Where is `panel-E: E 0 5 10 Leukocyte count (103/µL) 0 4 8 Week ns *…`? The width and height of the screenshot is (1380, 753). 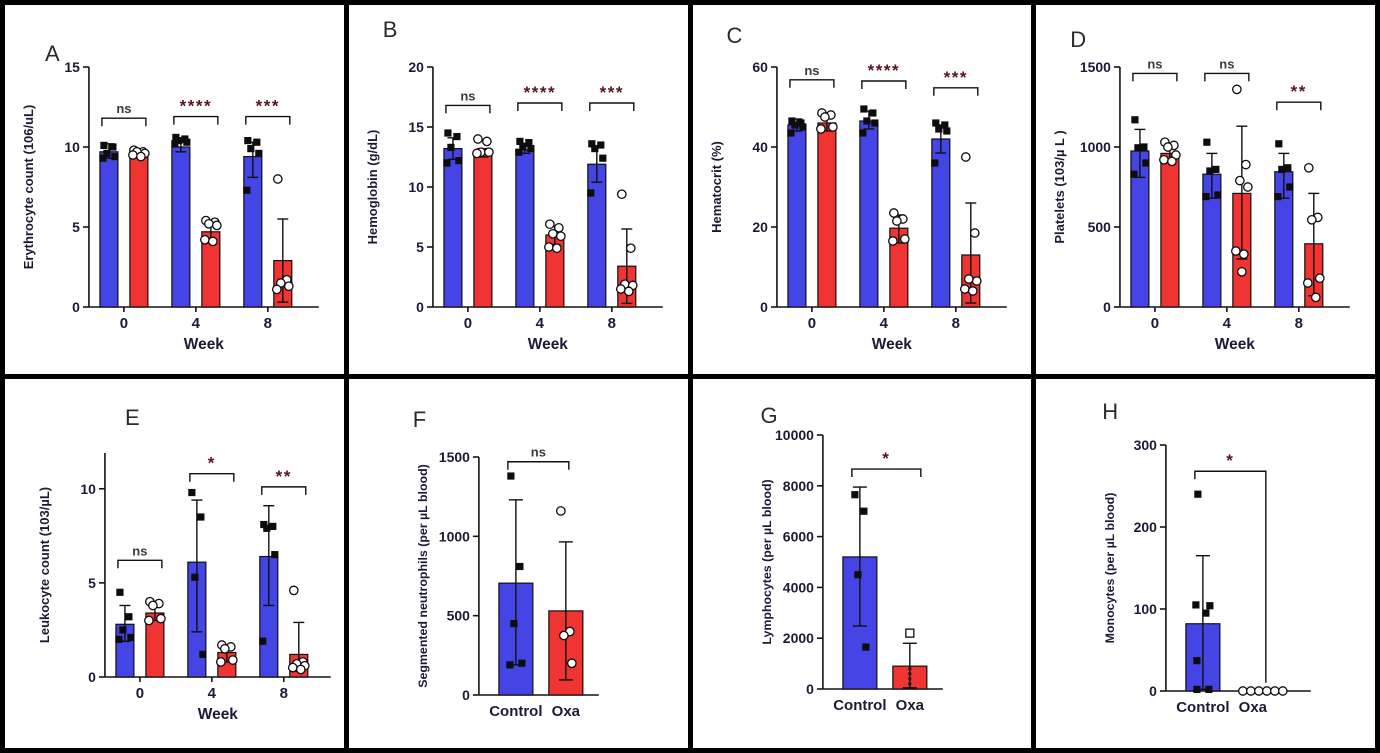 panel-E: E 0 5 10 Leukocyte count (103/µL) 0 4 8 Week ns *… is located at coordinates (174, 563).